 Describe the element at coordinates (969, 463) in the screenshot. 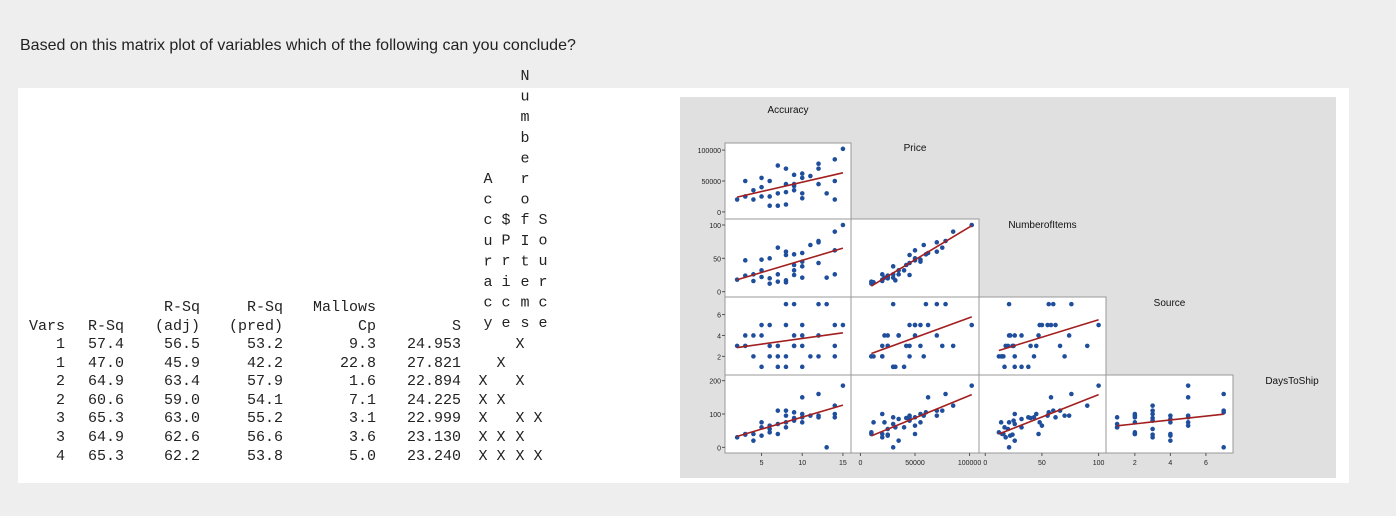

I see `x-tick-label: 100000` at that location.